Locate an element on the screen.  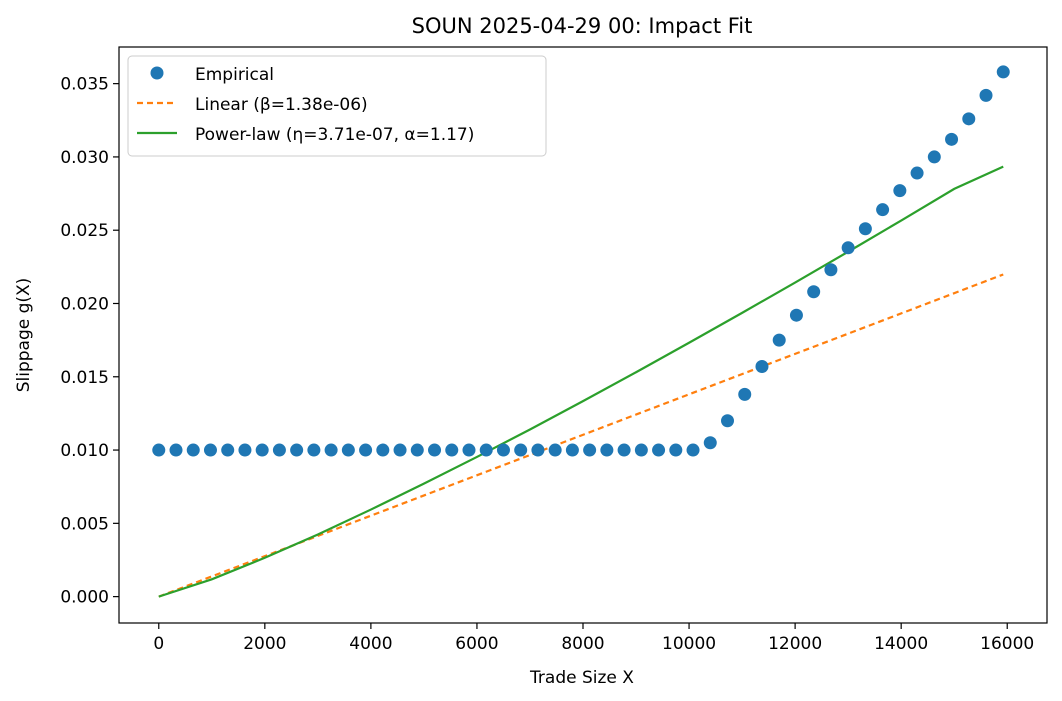
legend-label-linear: Linear (β=1.38e-06) is located at coordinates (281, 105).